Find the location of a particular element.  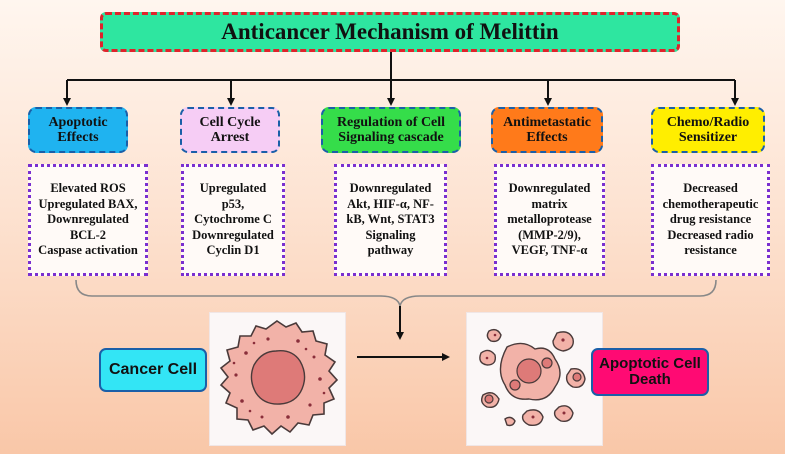

apoptotic-fragments-icon is located at coordinates (532, 377).